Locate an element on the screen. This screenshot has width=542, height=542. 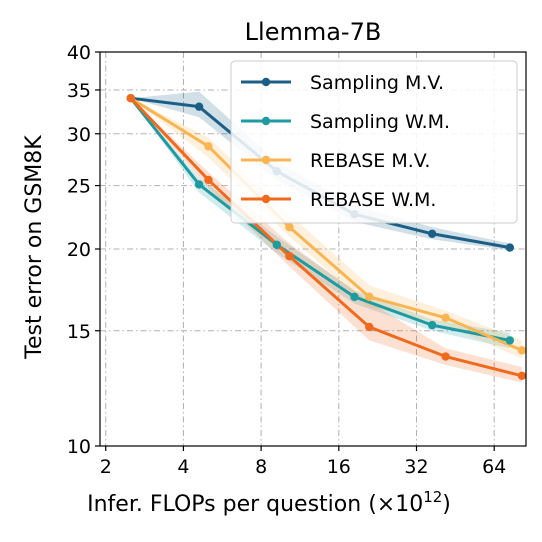
y-tick-label: 20 is located at coordinates (79, 250).